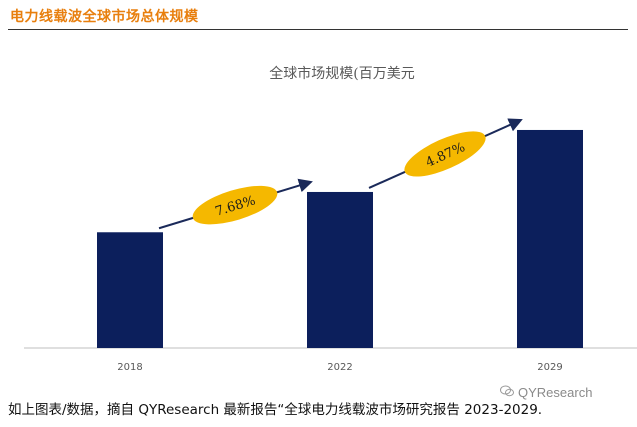  I want to click on bar-2018, so click(130, 290).